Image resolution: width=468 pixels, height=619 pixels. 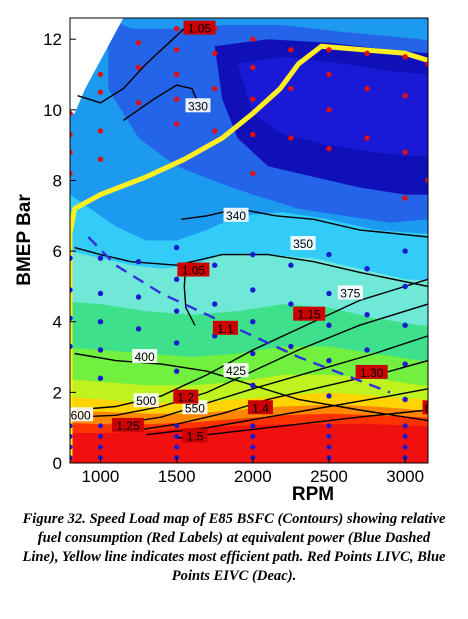 What do you see at coordinates (372, 373) in the screenshot?
I see `relative-fuel-label: 1.30` at bounding box center [372, 373].